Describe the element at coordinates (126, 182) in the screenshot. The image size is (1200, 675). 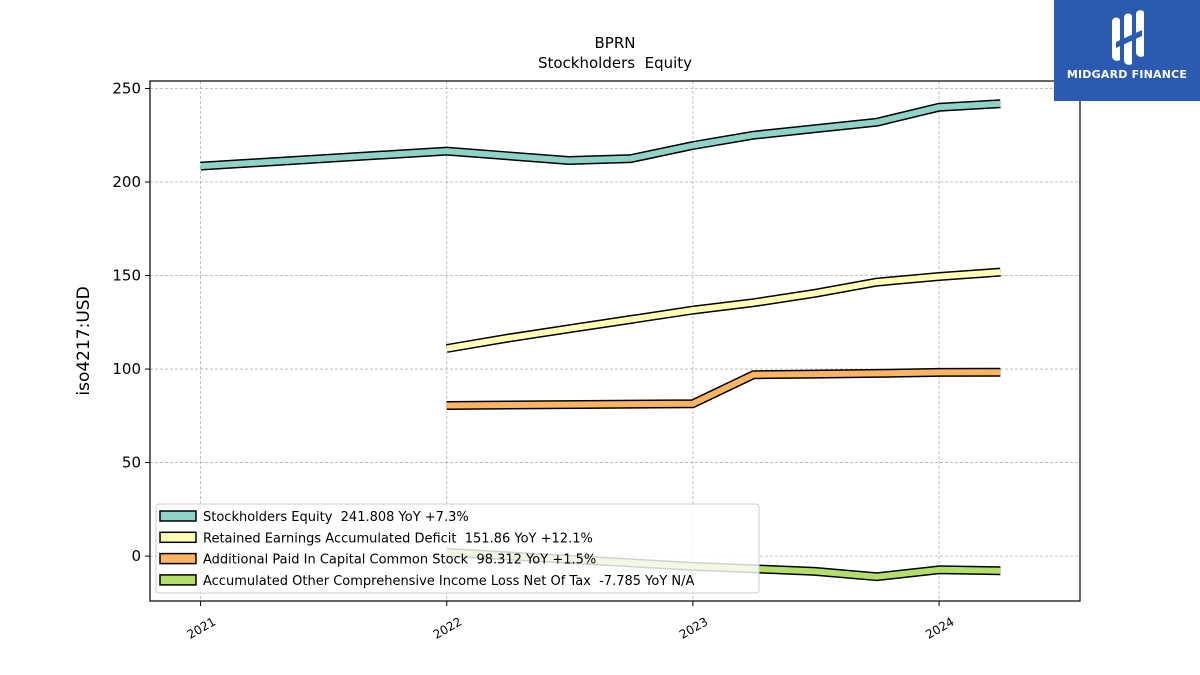
I see `y-tick-label: 200` at that location.